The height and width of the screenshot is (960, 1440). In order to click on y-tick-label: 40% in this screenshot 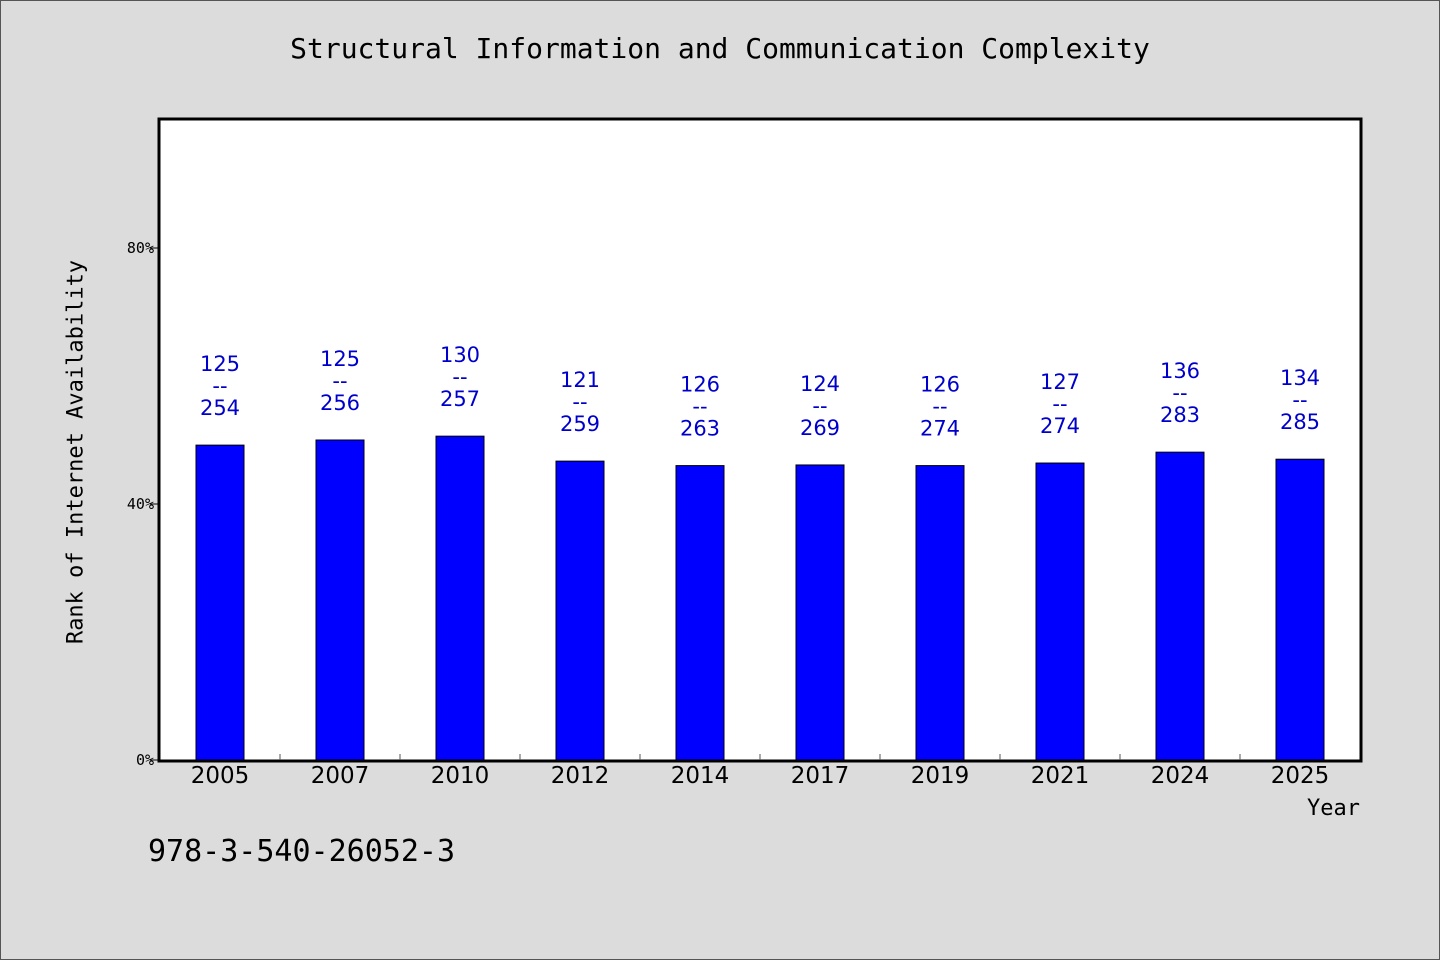, I will do `click(140, 504)`.